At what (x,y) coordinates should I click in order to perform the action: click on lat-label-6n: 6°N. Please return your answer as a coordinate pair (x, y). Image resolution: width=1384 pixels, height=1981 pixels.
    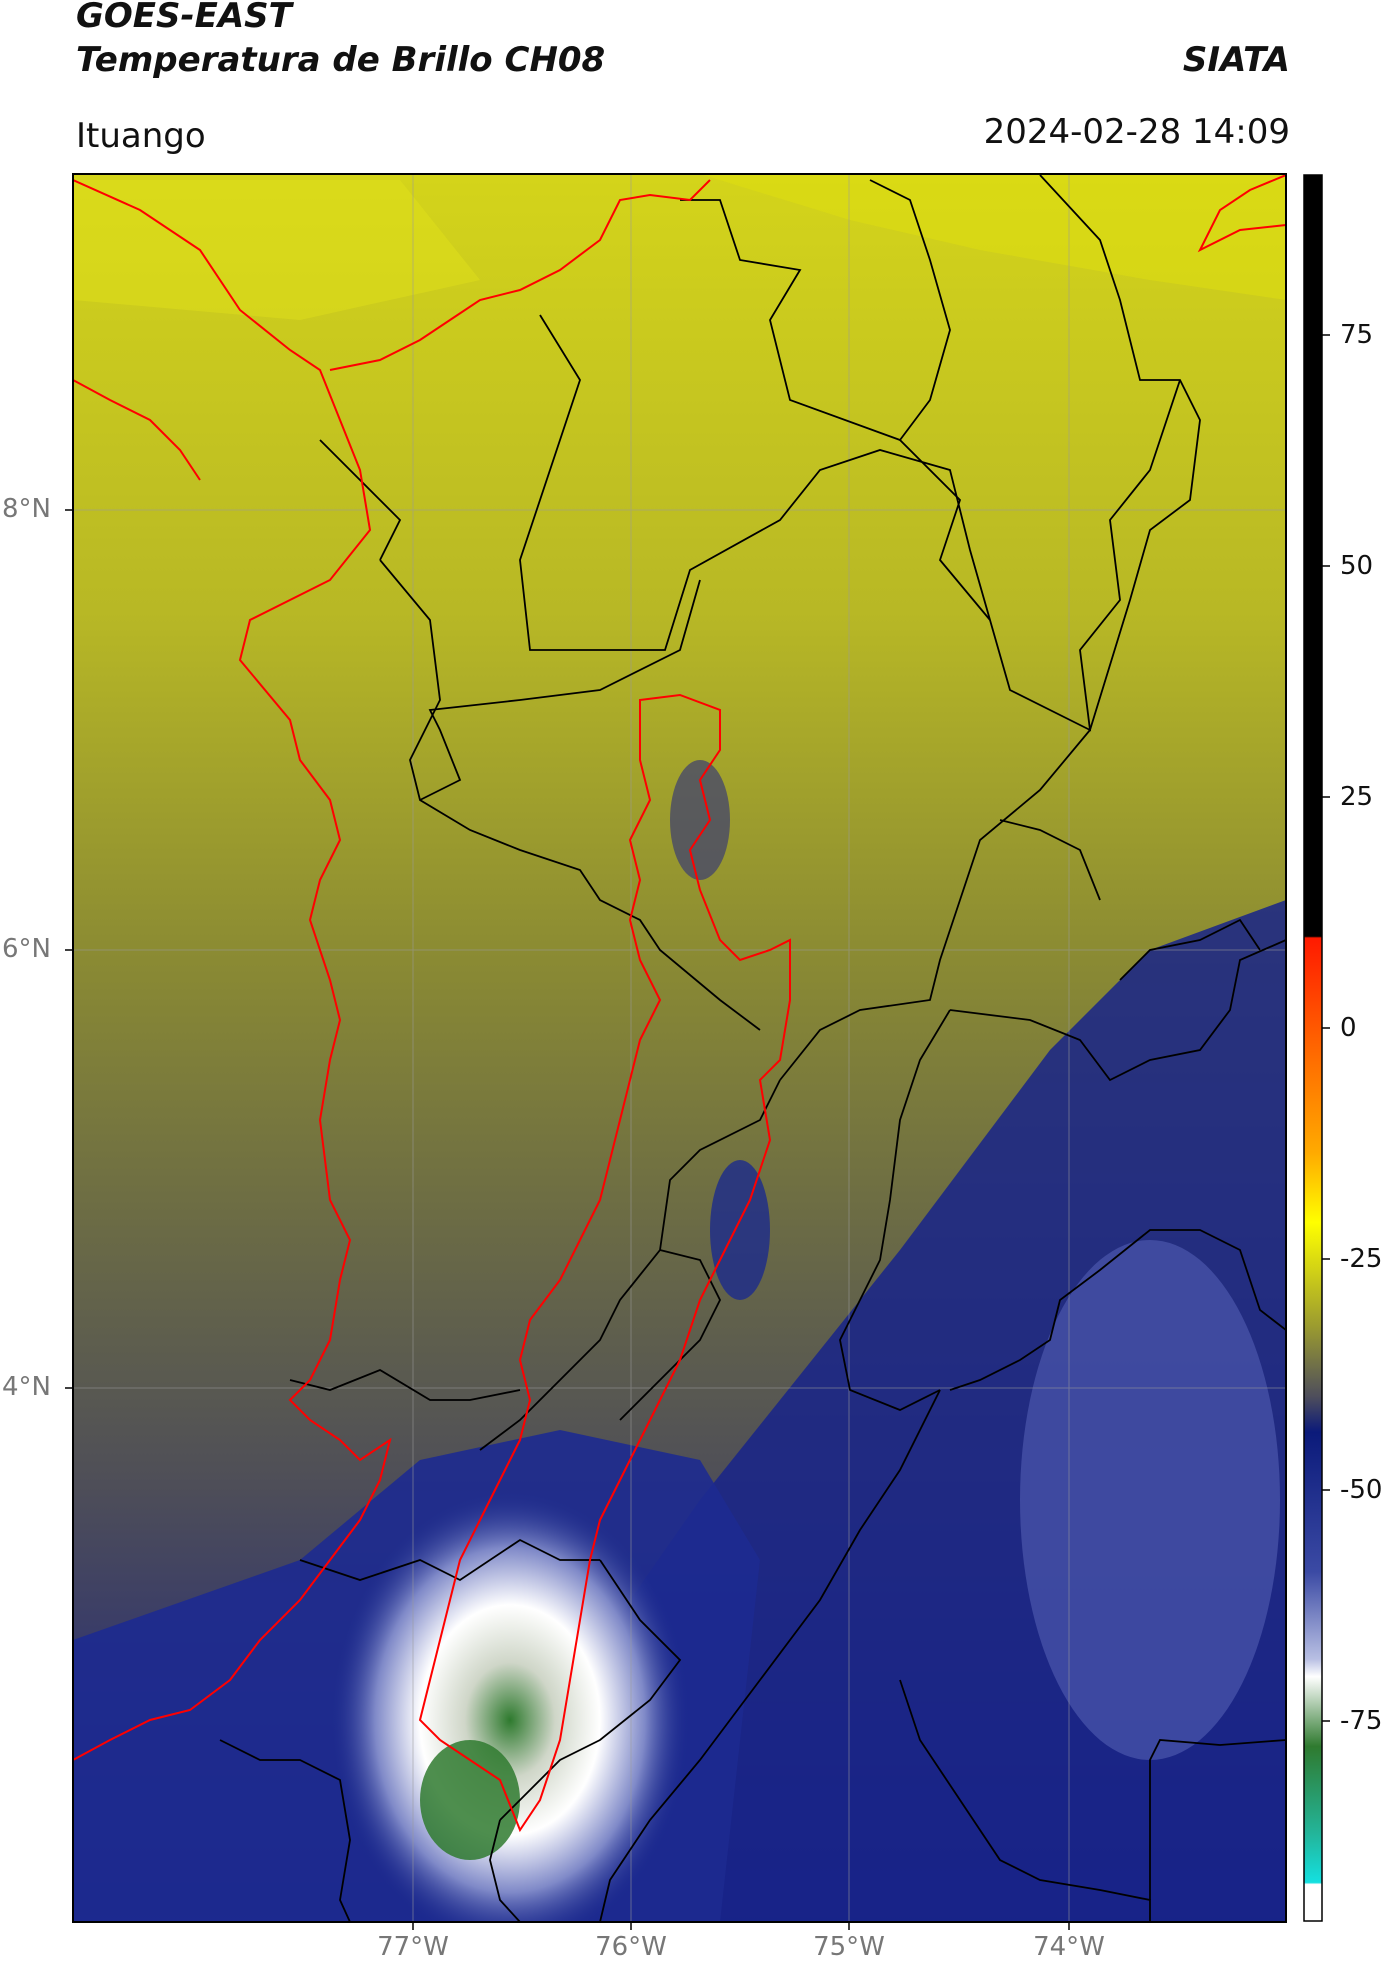
    Looking at the image, I should click on (26, 949).